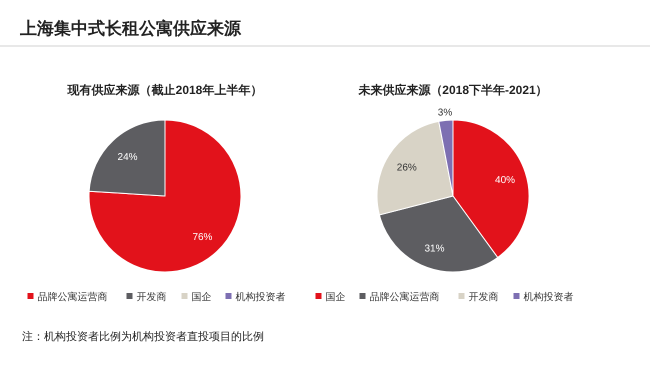 The height and width of the screenshot is (365, 650). What do you see at coordinates (406, 168) in the screenshot?
I see `data-label: 26%` at bounding box center [406, 168].